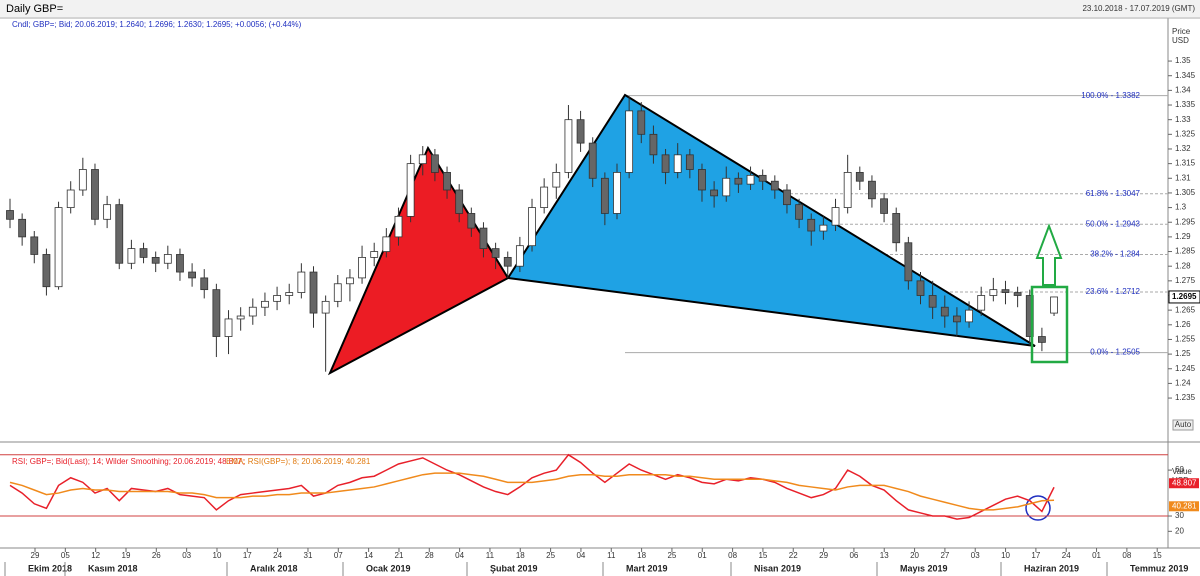 The image size is (1200, 576). What do you see at coordinates (777, 568) in the screenshot?
I see `x-month-label: Nisan 2019` at bounding box center [777, 568].